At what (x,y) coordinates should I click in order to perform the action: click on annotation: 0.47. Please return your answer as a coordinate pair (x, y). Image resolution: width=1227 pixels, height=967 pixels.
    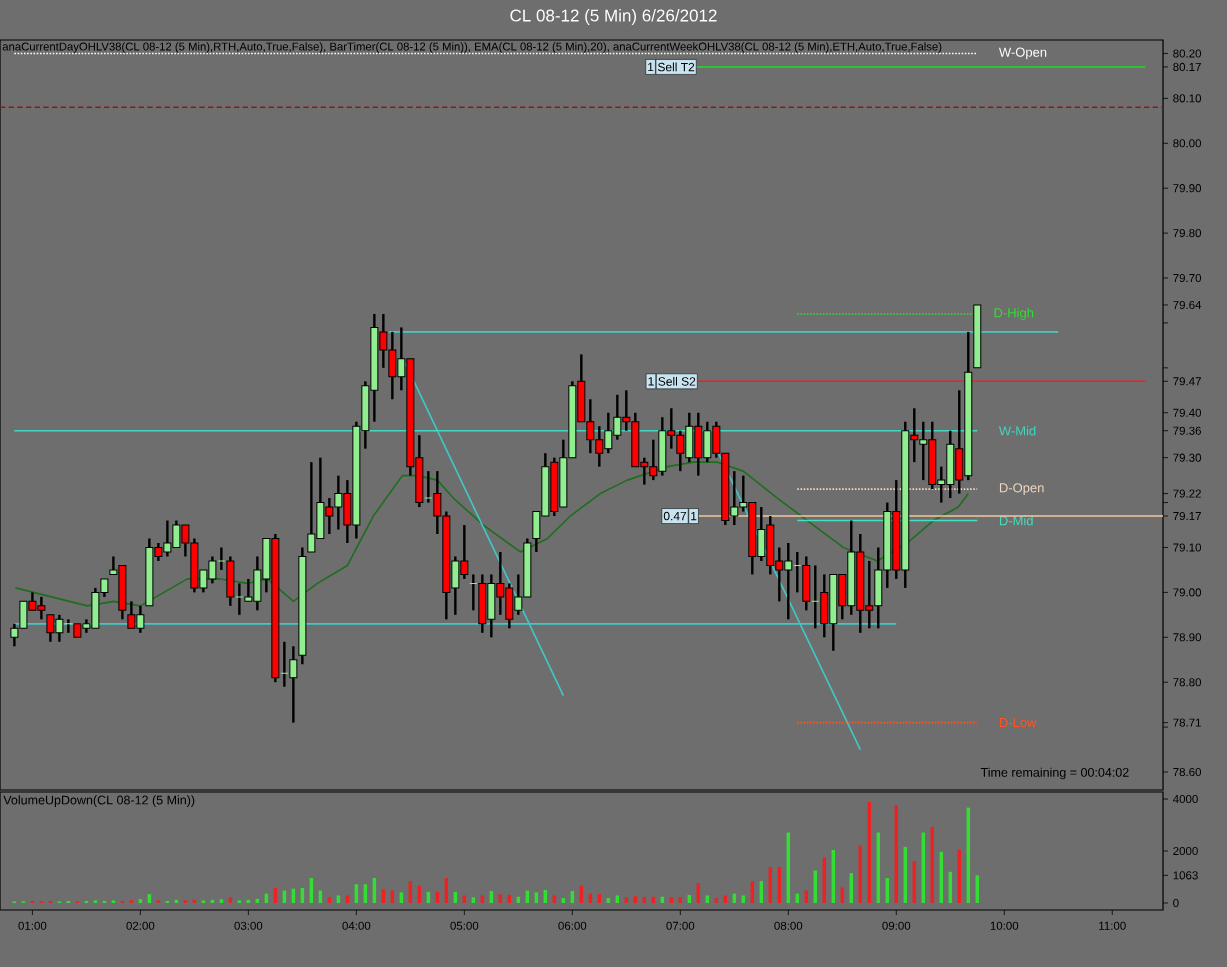
    Looking at the image, I should click on (675, 516).